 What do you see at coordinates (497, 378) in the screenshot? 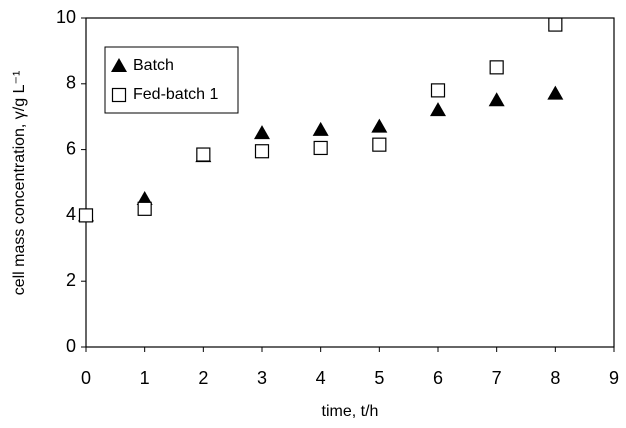
I see `x-tick-label: 7` at bounding box center [497, 378].